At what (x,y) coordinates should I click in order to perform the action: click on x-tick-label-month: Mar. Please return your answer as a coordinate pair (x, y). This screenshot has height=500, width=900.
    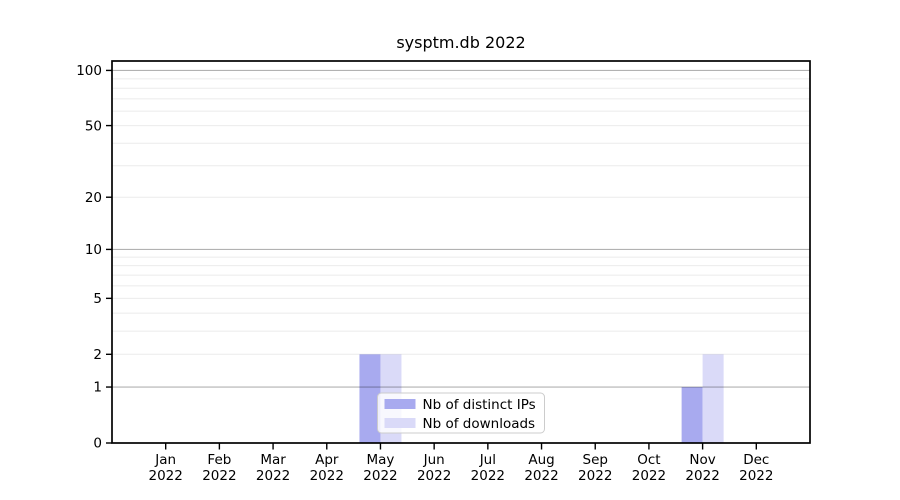
    Looking at the image, I should click on (273, 460).